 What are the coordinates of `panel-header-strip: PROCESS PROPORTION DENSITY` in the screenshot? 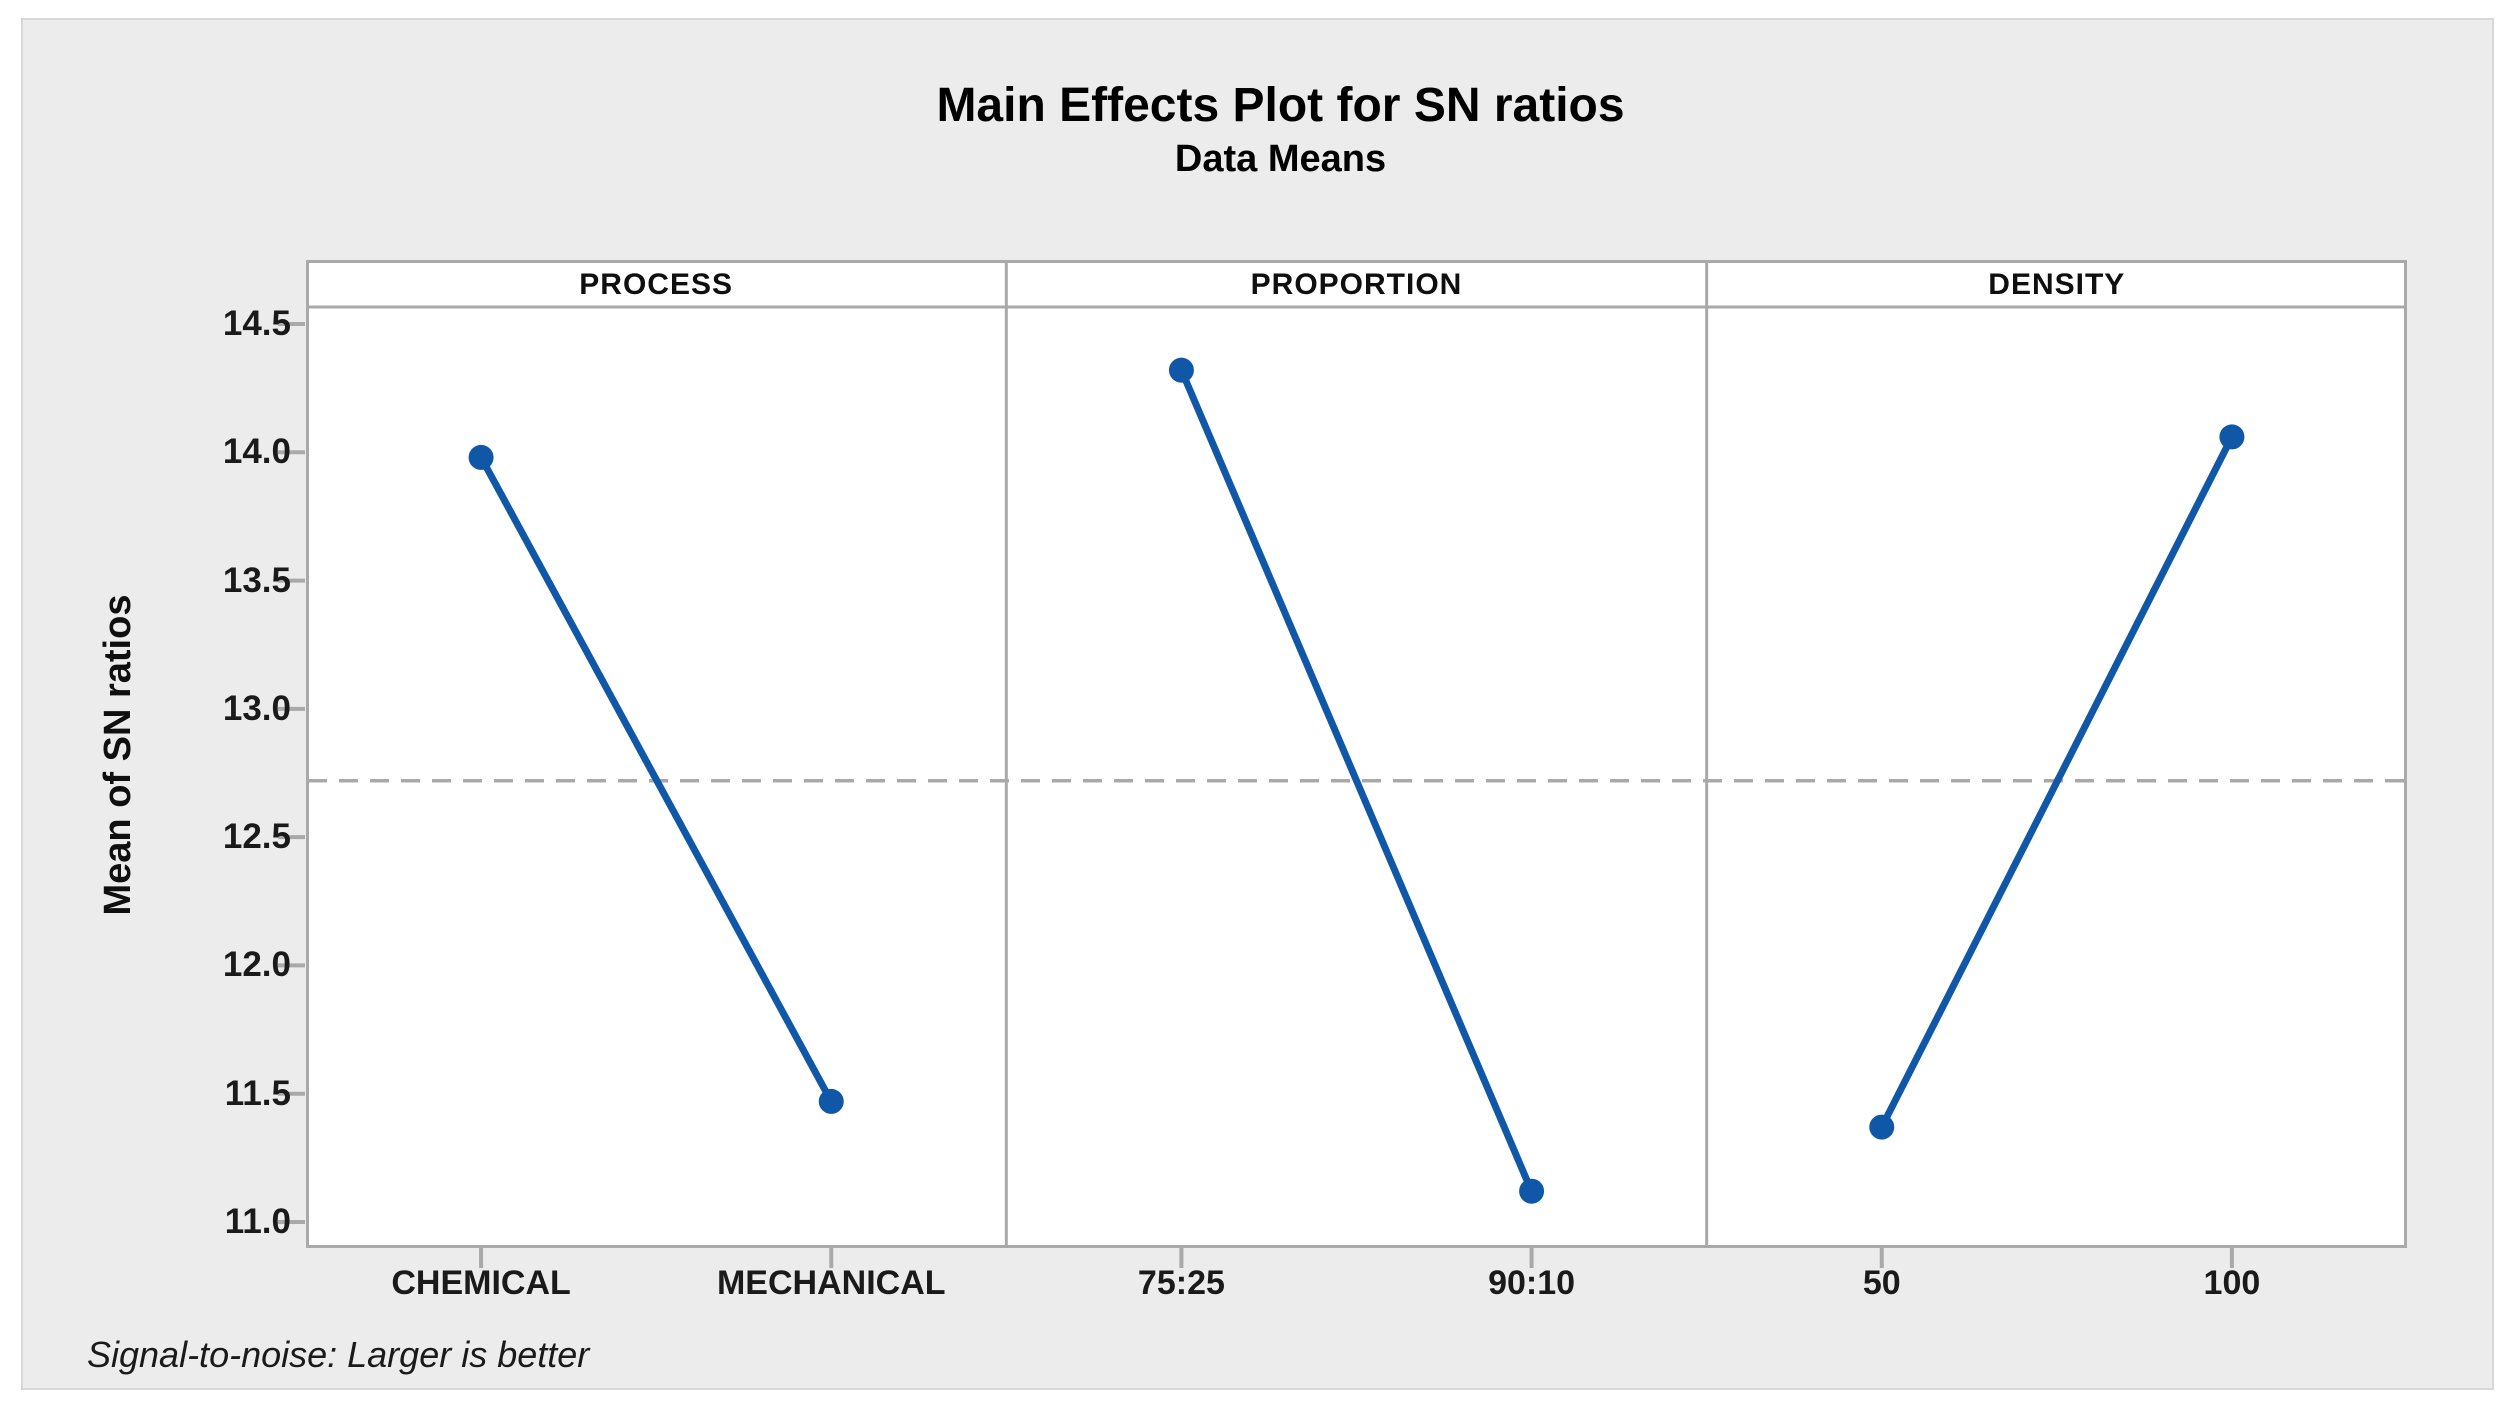 It's located at (1356, 283).